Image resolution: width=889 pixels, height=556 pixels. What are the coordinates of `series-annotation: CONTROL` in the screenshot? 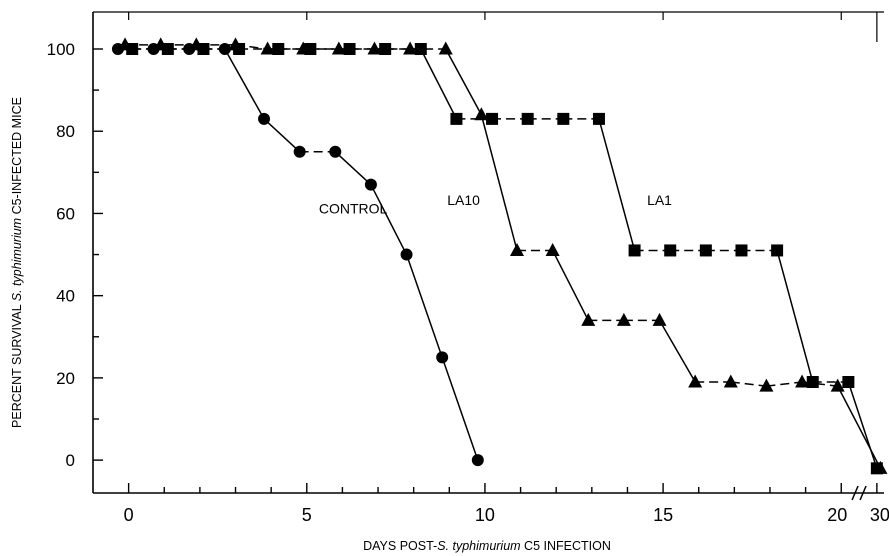 It's located at (353, 208).